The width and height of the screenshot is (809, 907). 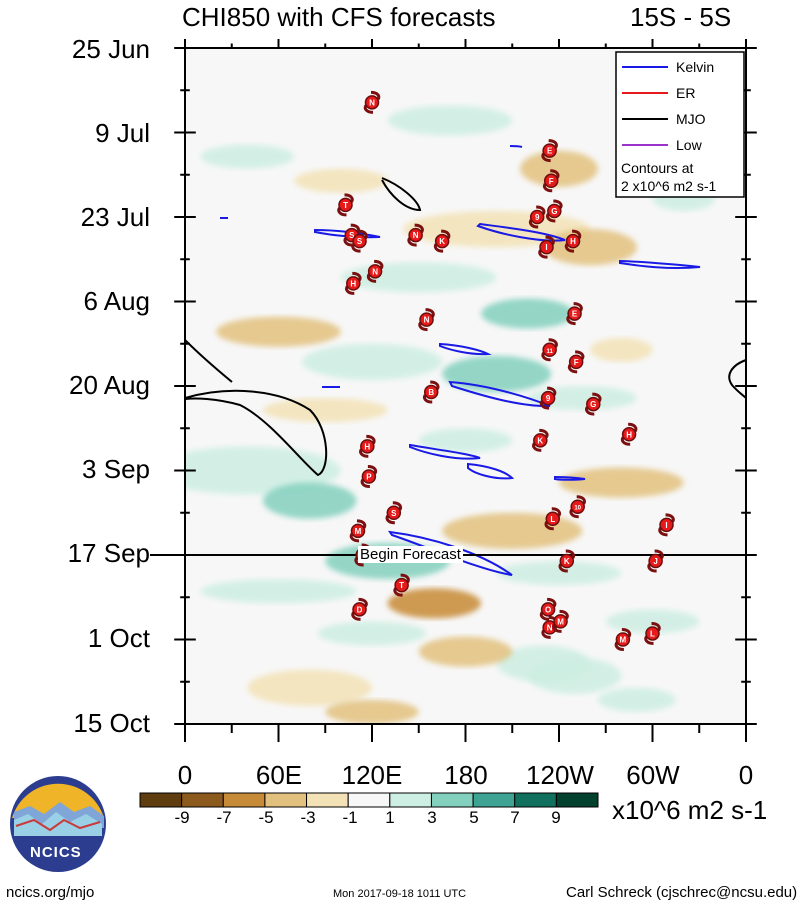 I want to click on storm-label: F, so click(x=576, y=362).